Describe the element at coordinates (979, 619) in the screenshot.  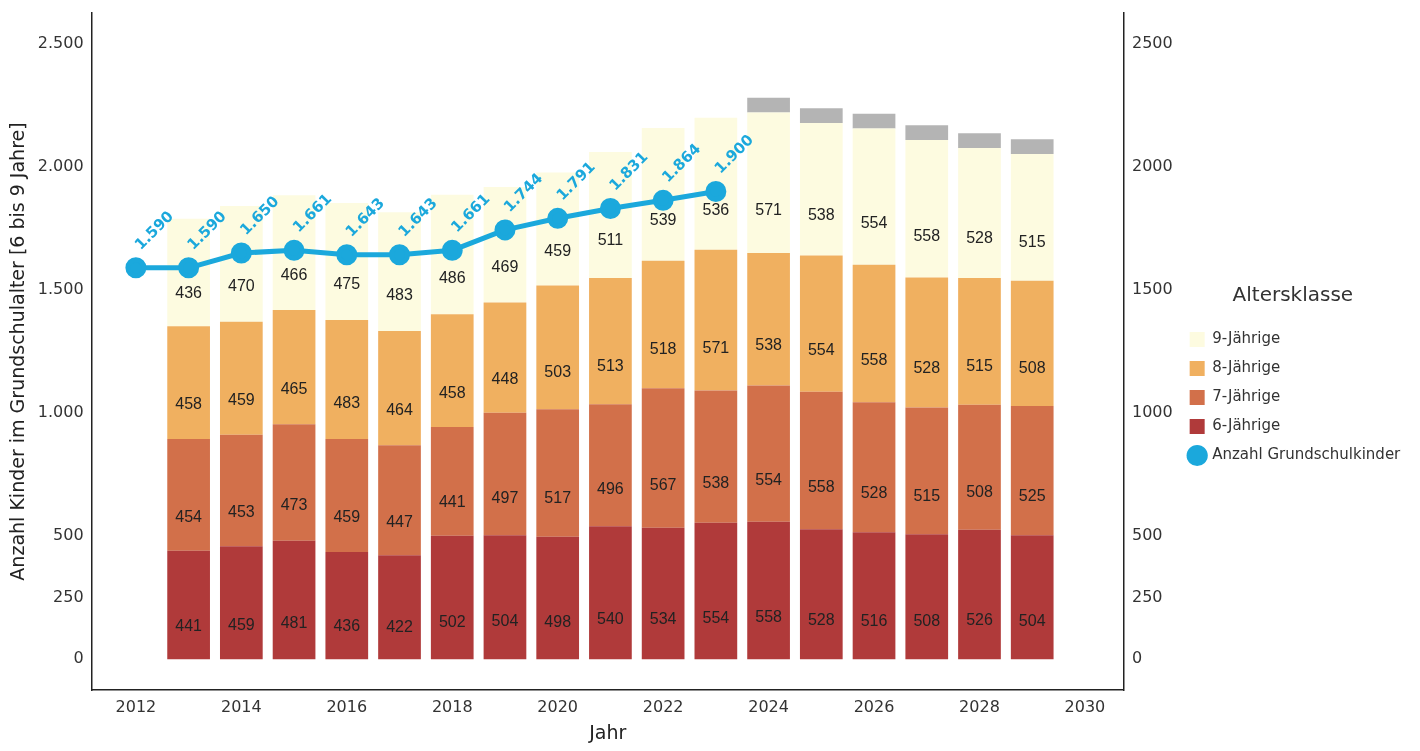
I see `data-label: 526` at that location.